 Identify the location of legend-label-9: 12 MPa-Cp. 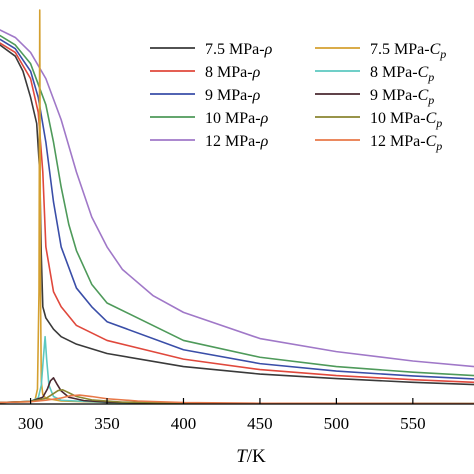
(406, 143).